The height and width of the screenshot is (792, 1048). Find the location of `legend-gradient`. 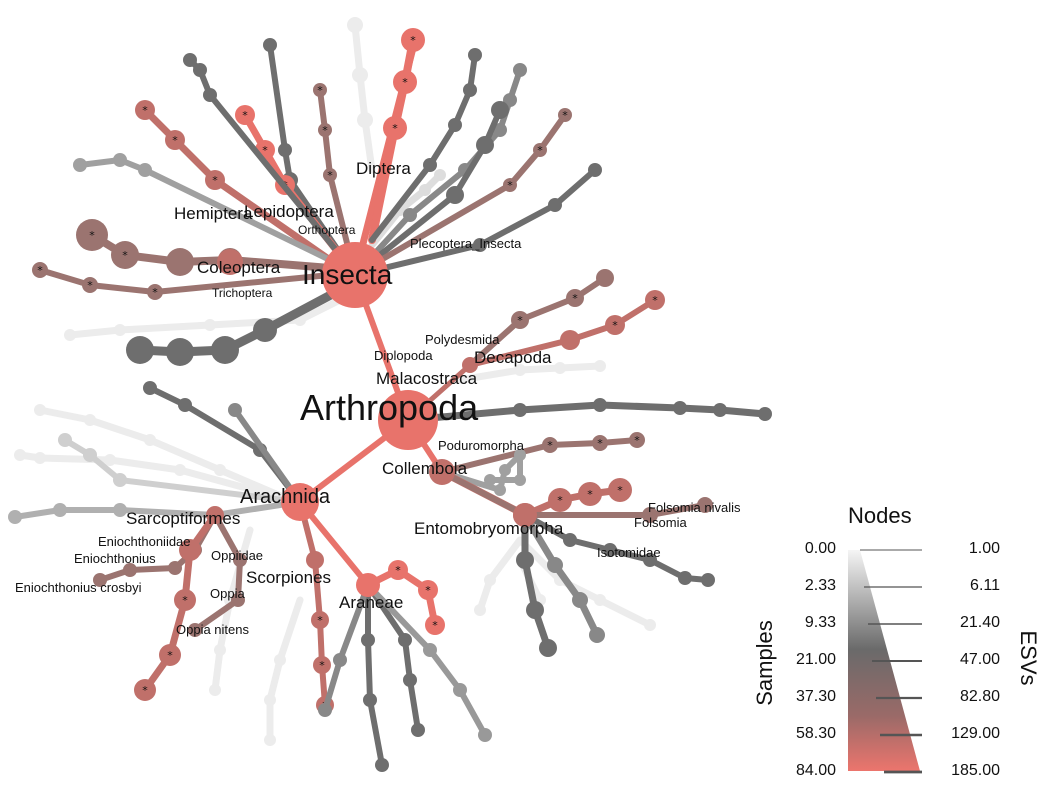

legend-gradient is located at coordinates (885, 661).